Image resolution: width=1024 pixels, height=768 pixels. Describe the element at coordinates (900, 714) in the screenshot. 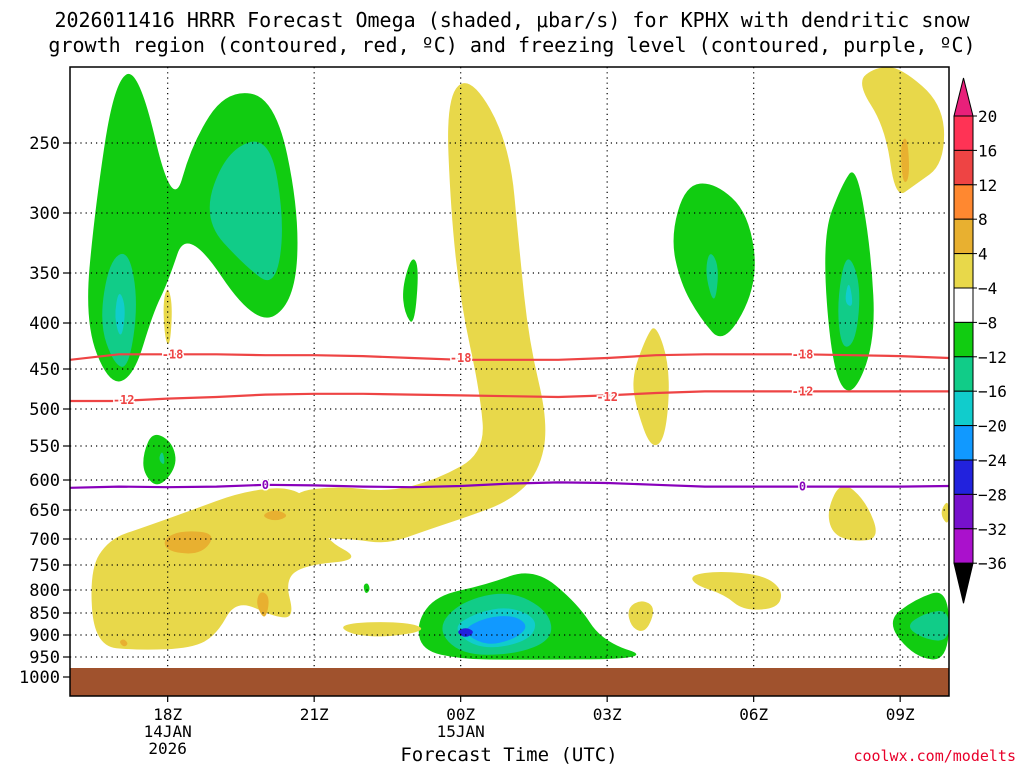

I see `x-tick-label-09Z: 09Z` at that location.